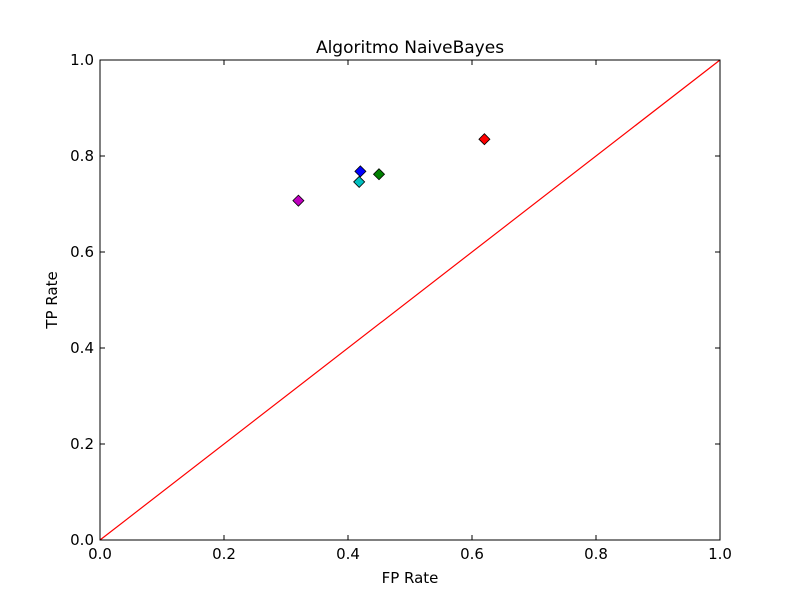  I want to click on x-tick-label: 0.2, so click(224, 554).